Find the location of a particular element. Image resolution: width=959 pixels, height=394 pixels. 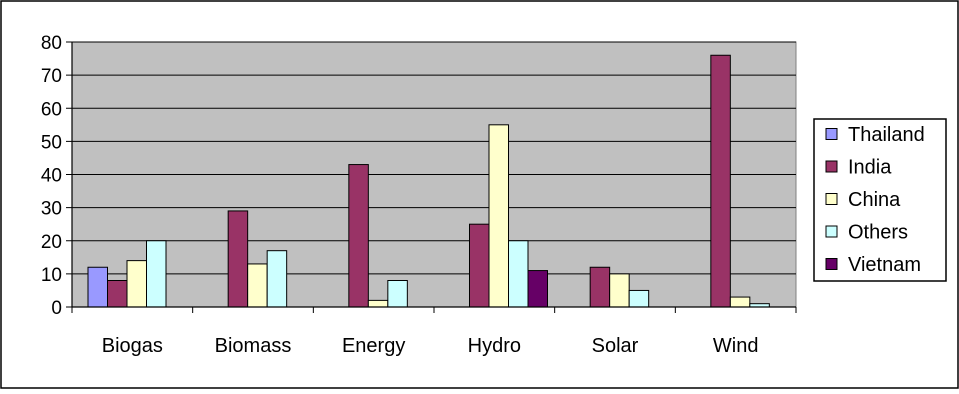

y-tick-label: 30 is located at coordinates (51, 209).